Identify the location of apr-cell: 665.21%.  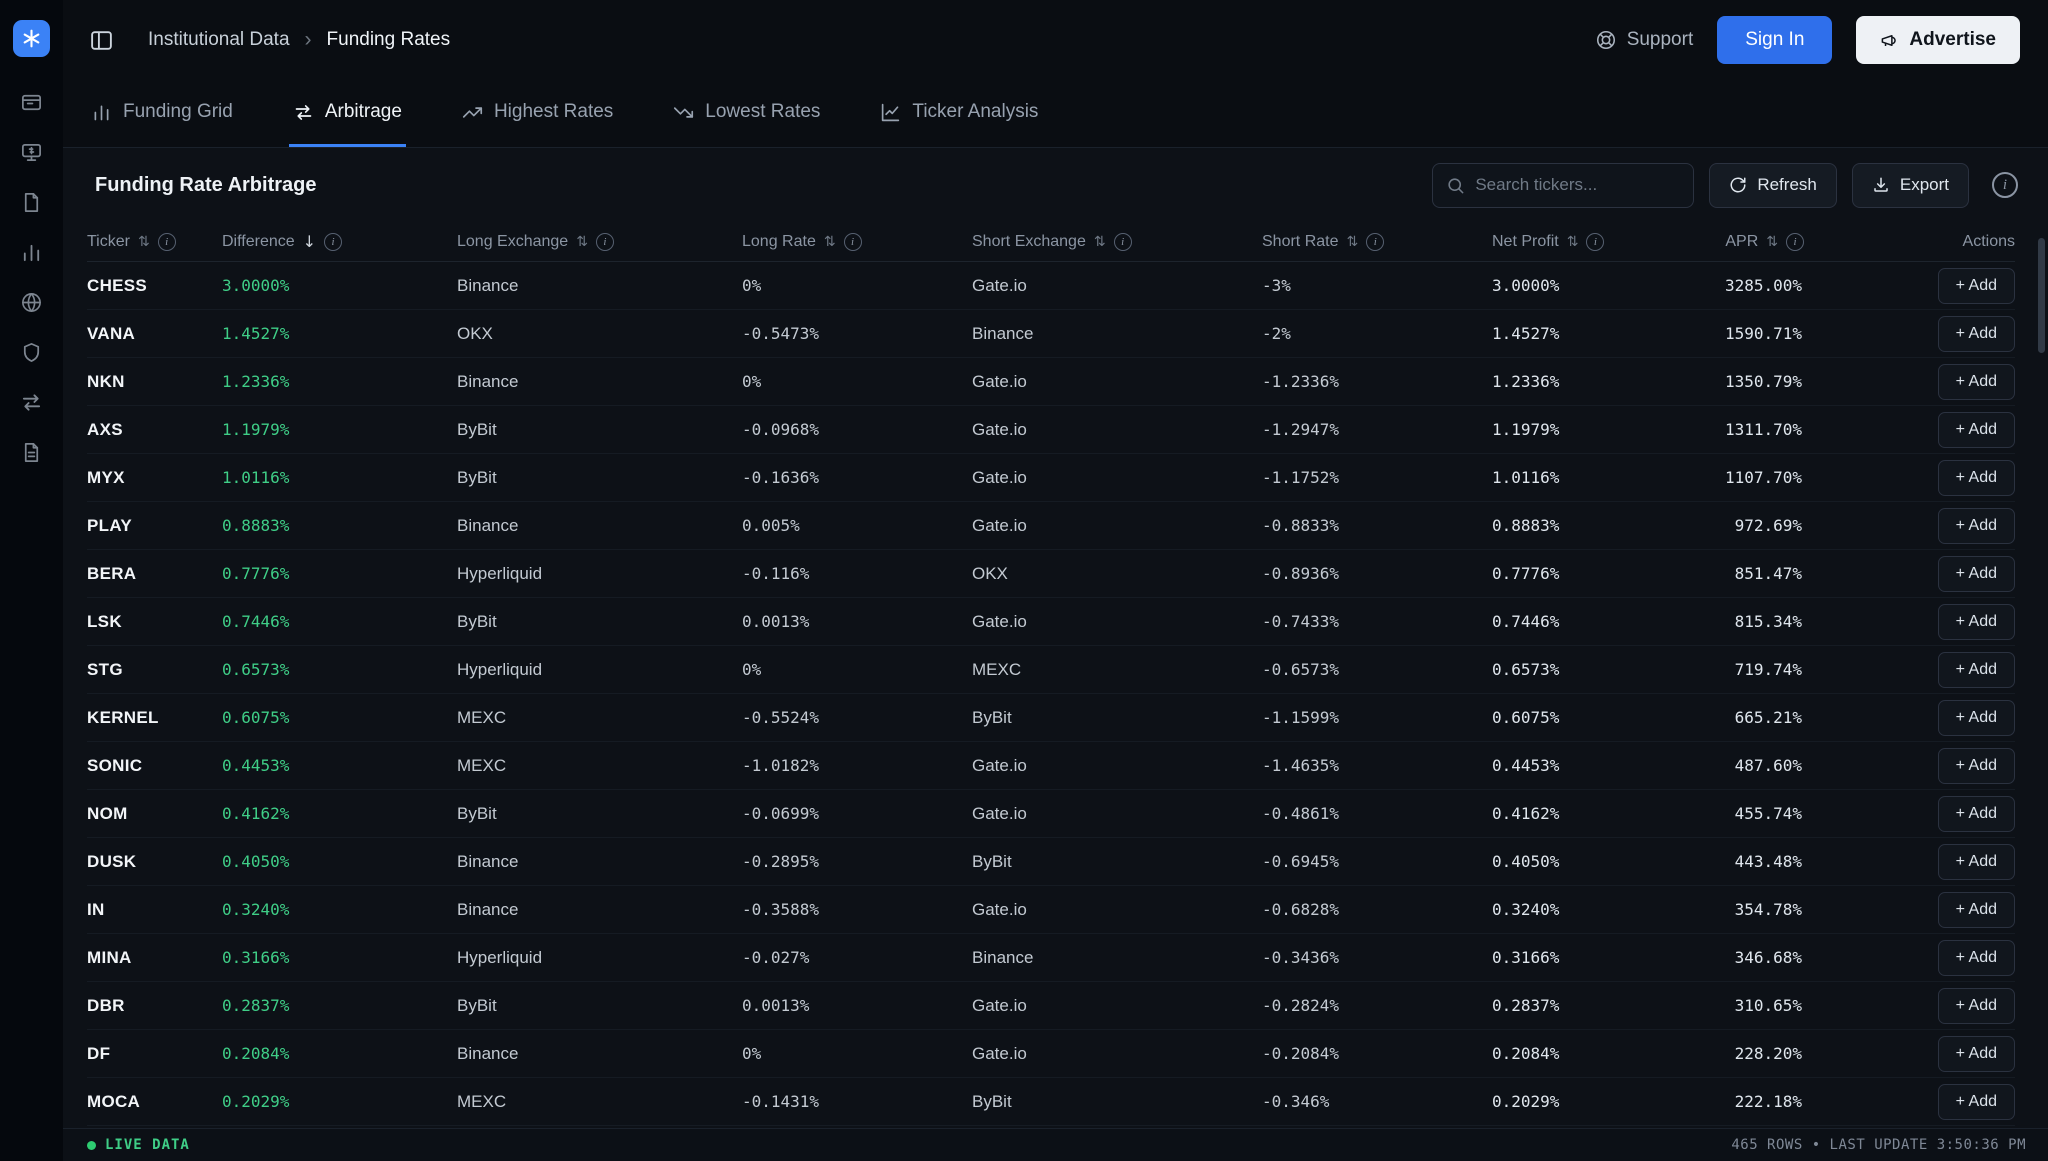
(1768, 717).